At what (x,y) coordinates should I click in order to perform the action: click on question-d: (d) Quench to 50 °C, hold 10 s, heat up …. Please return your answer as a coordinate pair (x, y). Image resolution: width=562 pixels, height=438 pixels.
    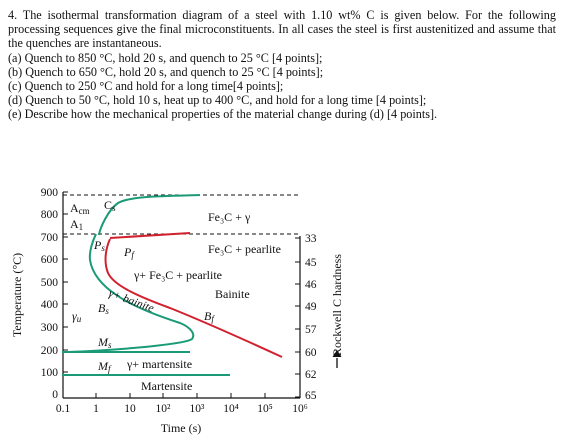
    Looking at the image, I should click on (217, 100).